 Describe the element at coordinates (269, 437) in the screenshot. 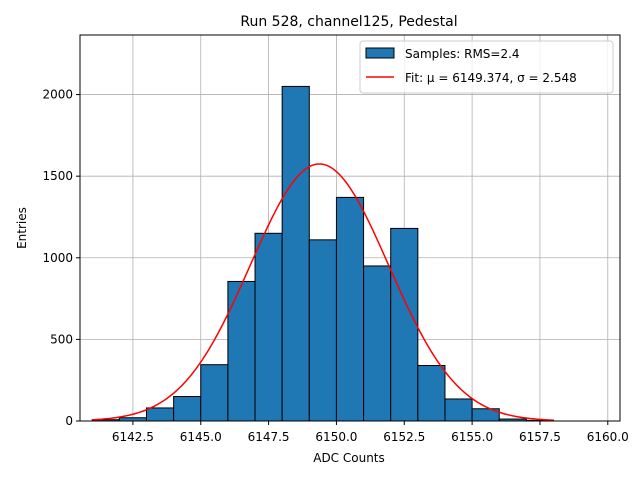

I see `x-tick-label: 6147.5` at that location.